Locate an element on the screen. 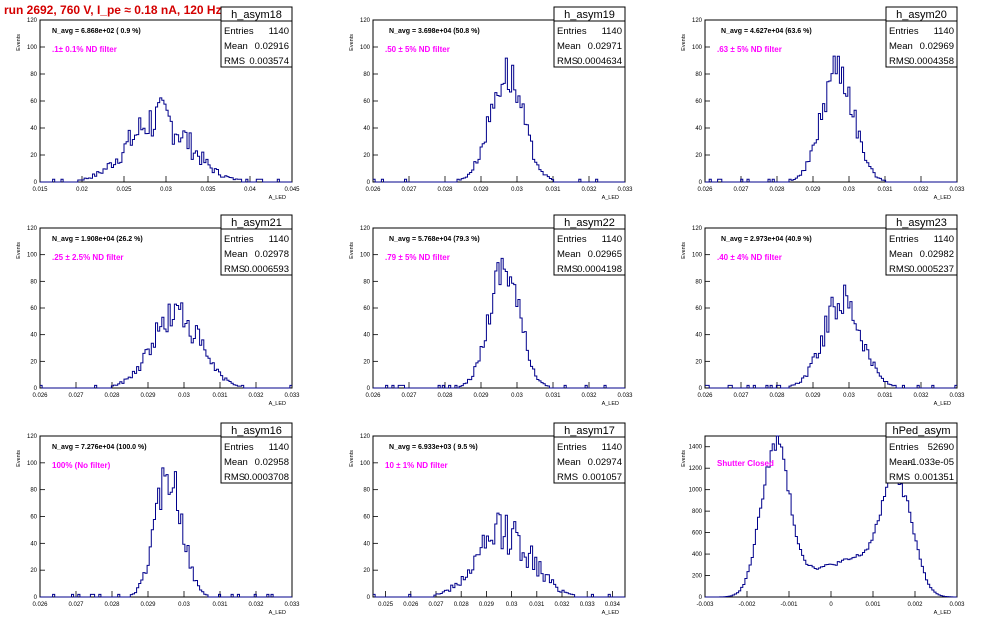 This screenshot has height=622, width=996. stats-title: h_asym16 is located at coordinates (256, 431).